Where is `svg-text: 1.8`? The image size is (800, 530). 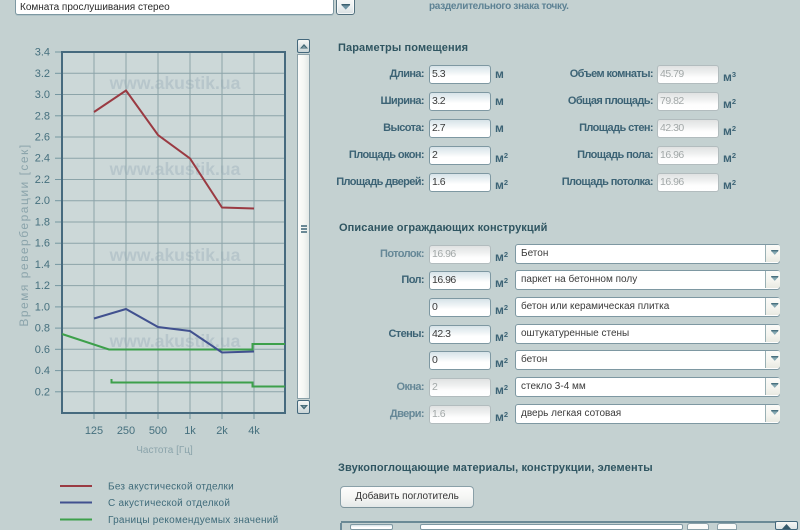 svg-text: 1.8 is located at coordinates (42, 223).